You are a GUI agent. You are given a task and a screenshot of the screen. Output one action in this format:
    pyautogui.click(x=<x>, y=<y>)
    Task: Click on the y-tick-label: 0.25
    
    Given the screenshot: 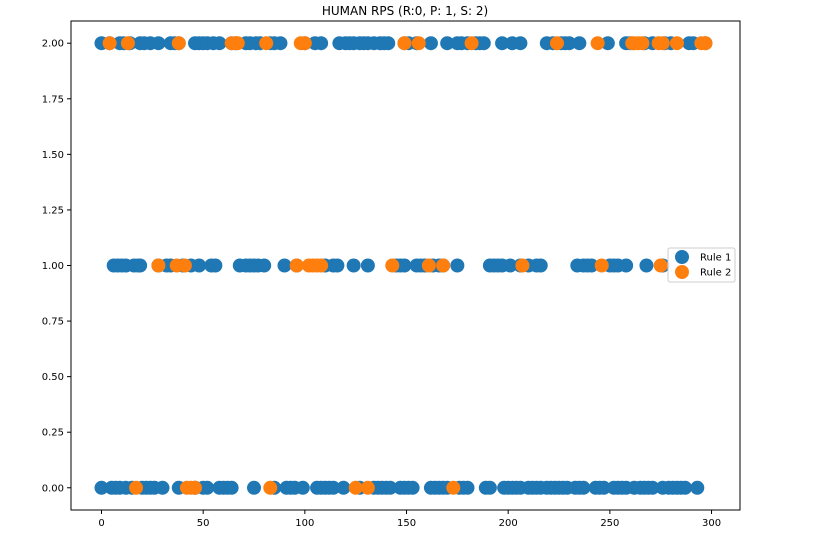 What is the action you would take?
    pyautogui.click(x=53, y=433)
    